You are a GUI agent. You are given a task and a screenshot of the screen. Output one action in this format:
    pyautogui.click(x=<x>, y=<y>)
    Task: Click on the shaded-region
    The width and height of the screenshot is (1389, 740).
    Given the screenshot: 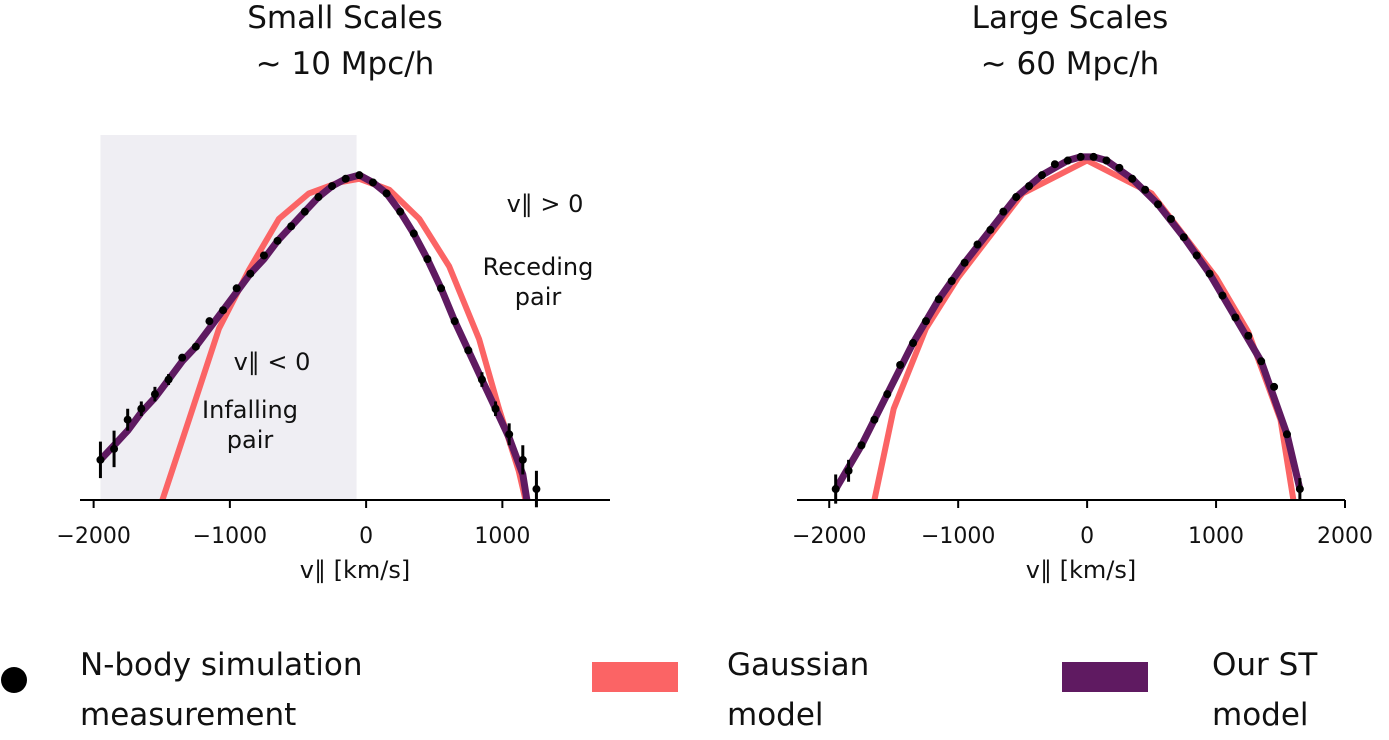 What is the action you would take?
    pyautogui.click(x=228, y=317)
    